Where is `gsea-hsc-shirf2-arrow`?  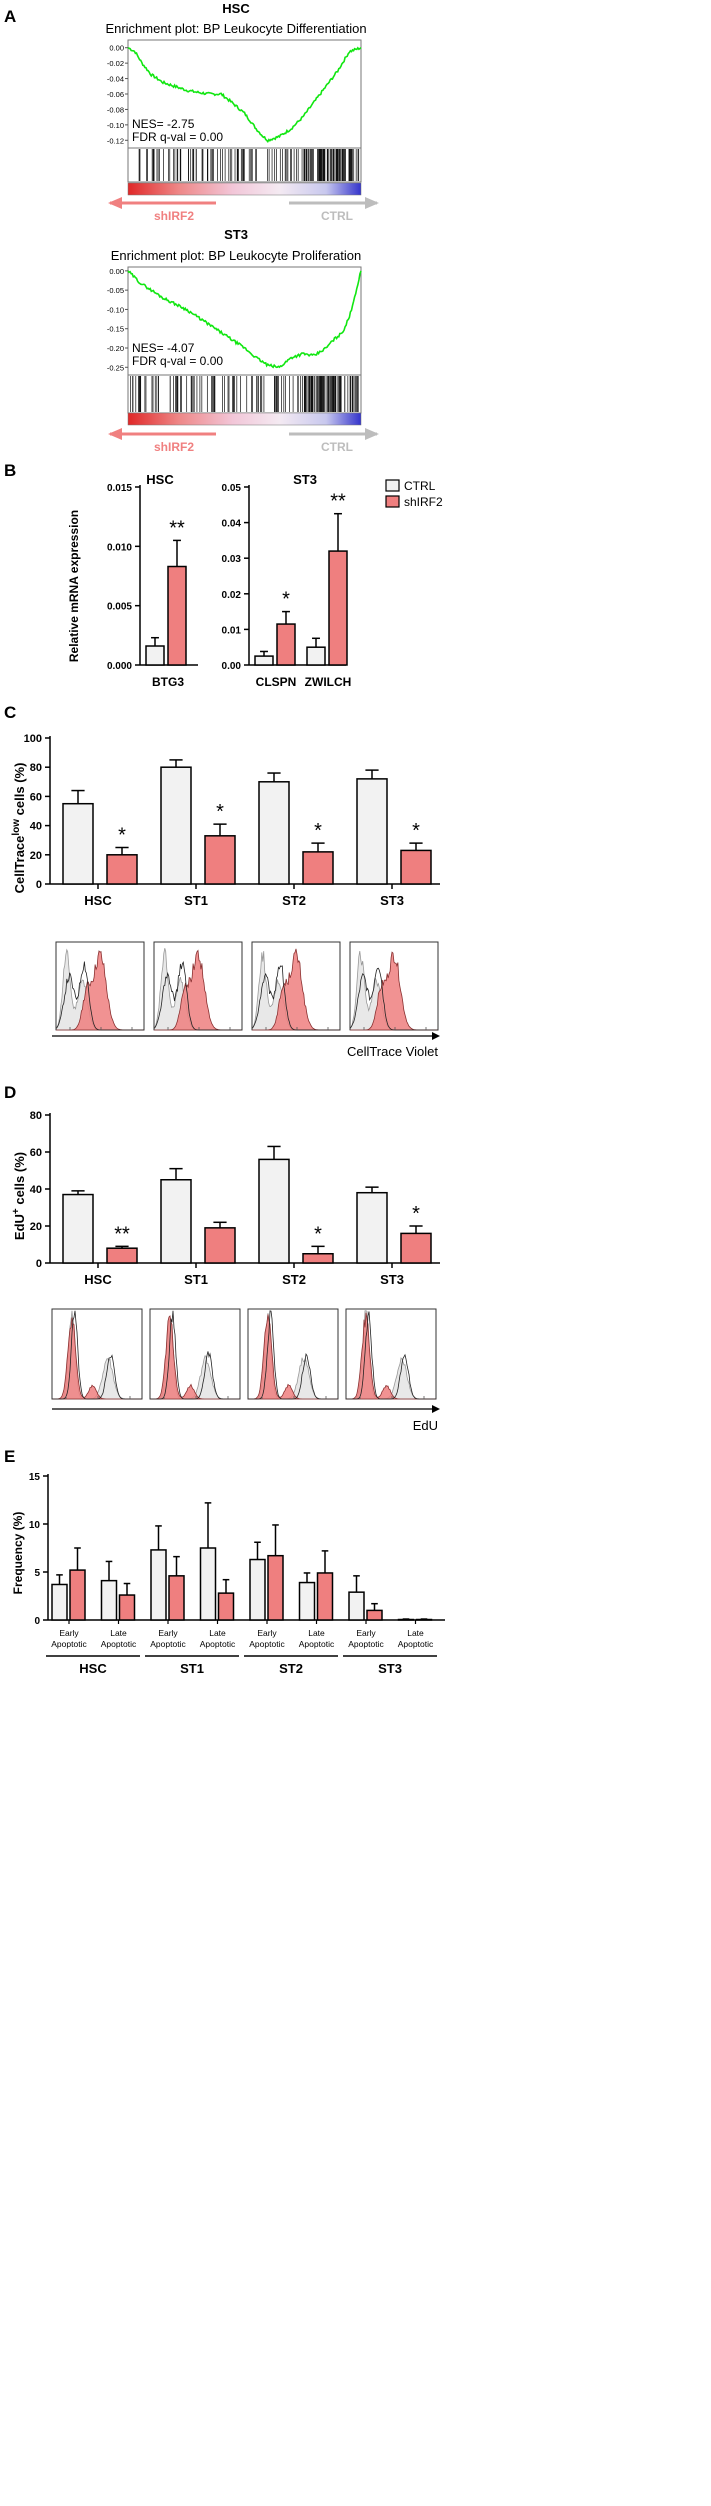 gsea-hsc-shirf2-arrow is located at coordinates (162, 203).